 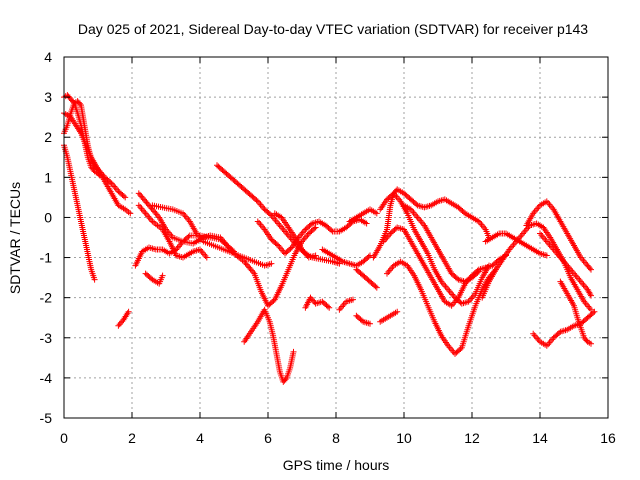 What do you see at coordinates (64, 438) in the screenshot?
I see `x-tick-label: 0` at bounding box center [64, 438].